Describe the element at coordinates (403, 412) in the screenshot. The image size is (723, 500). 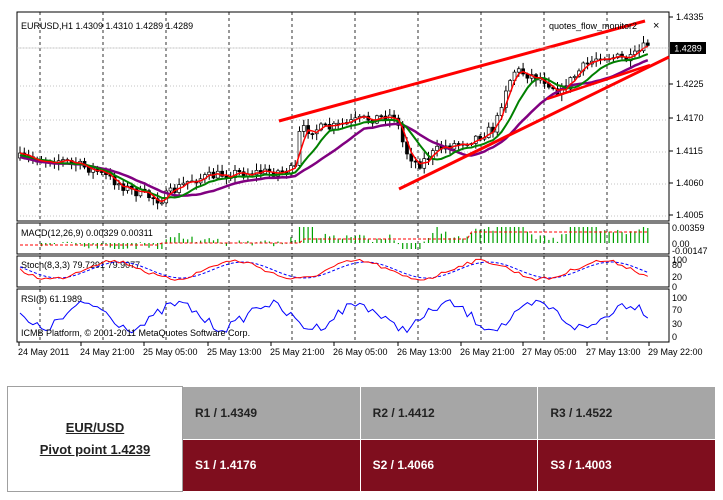
I see `r2-value: R2 / 1.4412` at that location.